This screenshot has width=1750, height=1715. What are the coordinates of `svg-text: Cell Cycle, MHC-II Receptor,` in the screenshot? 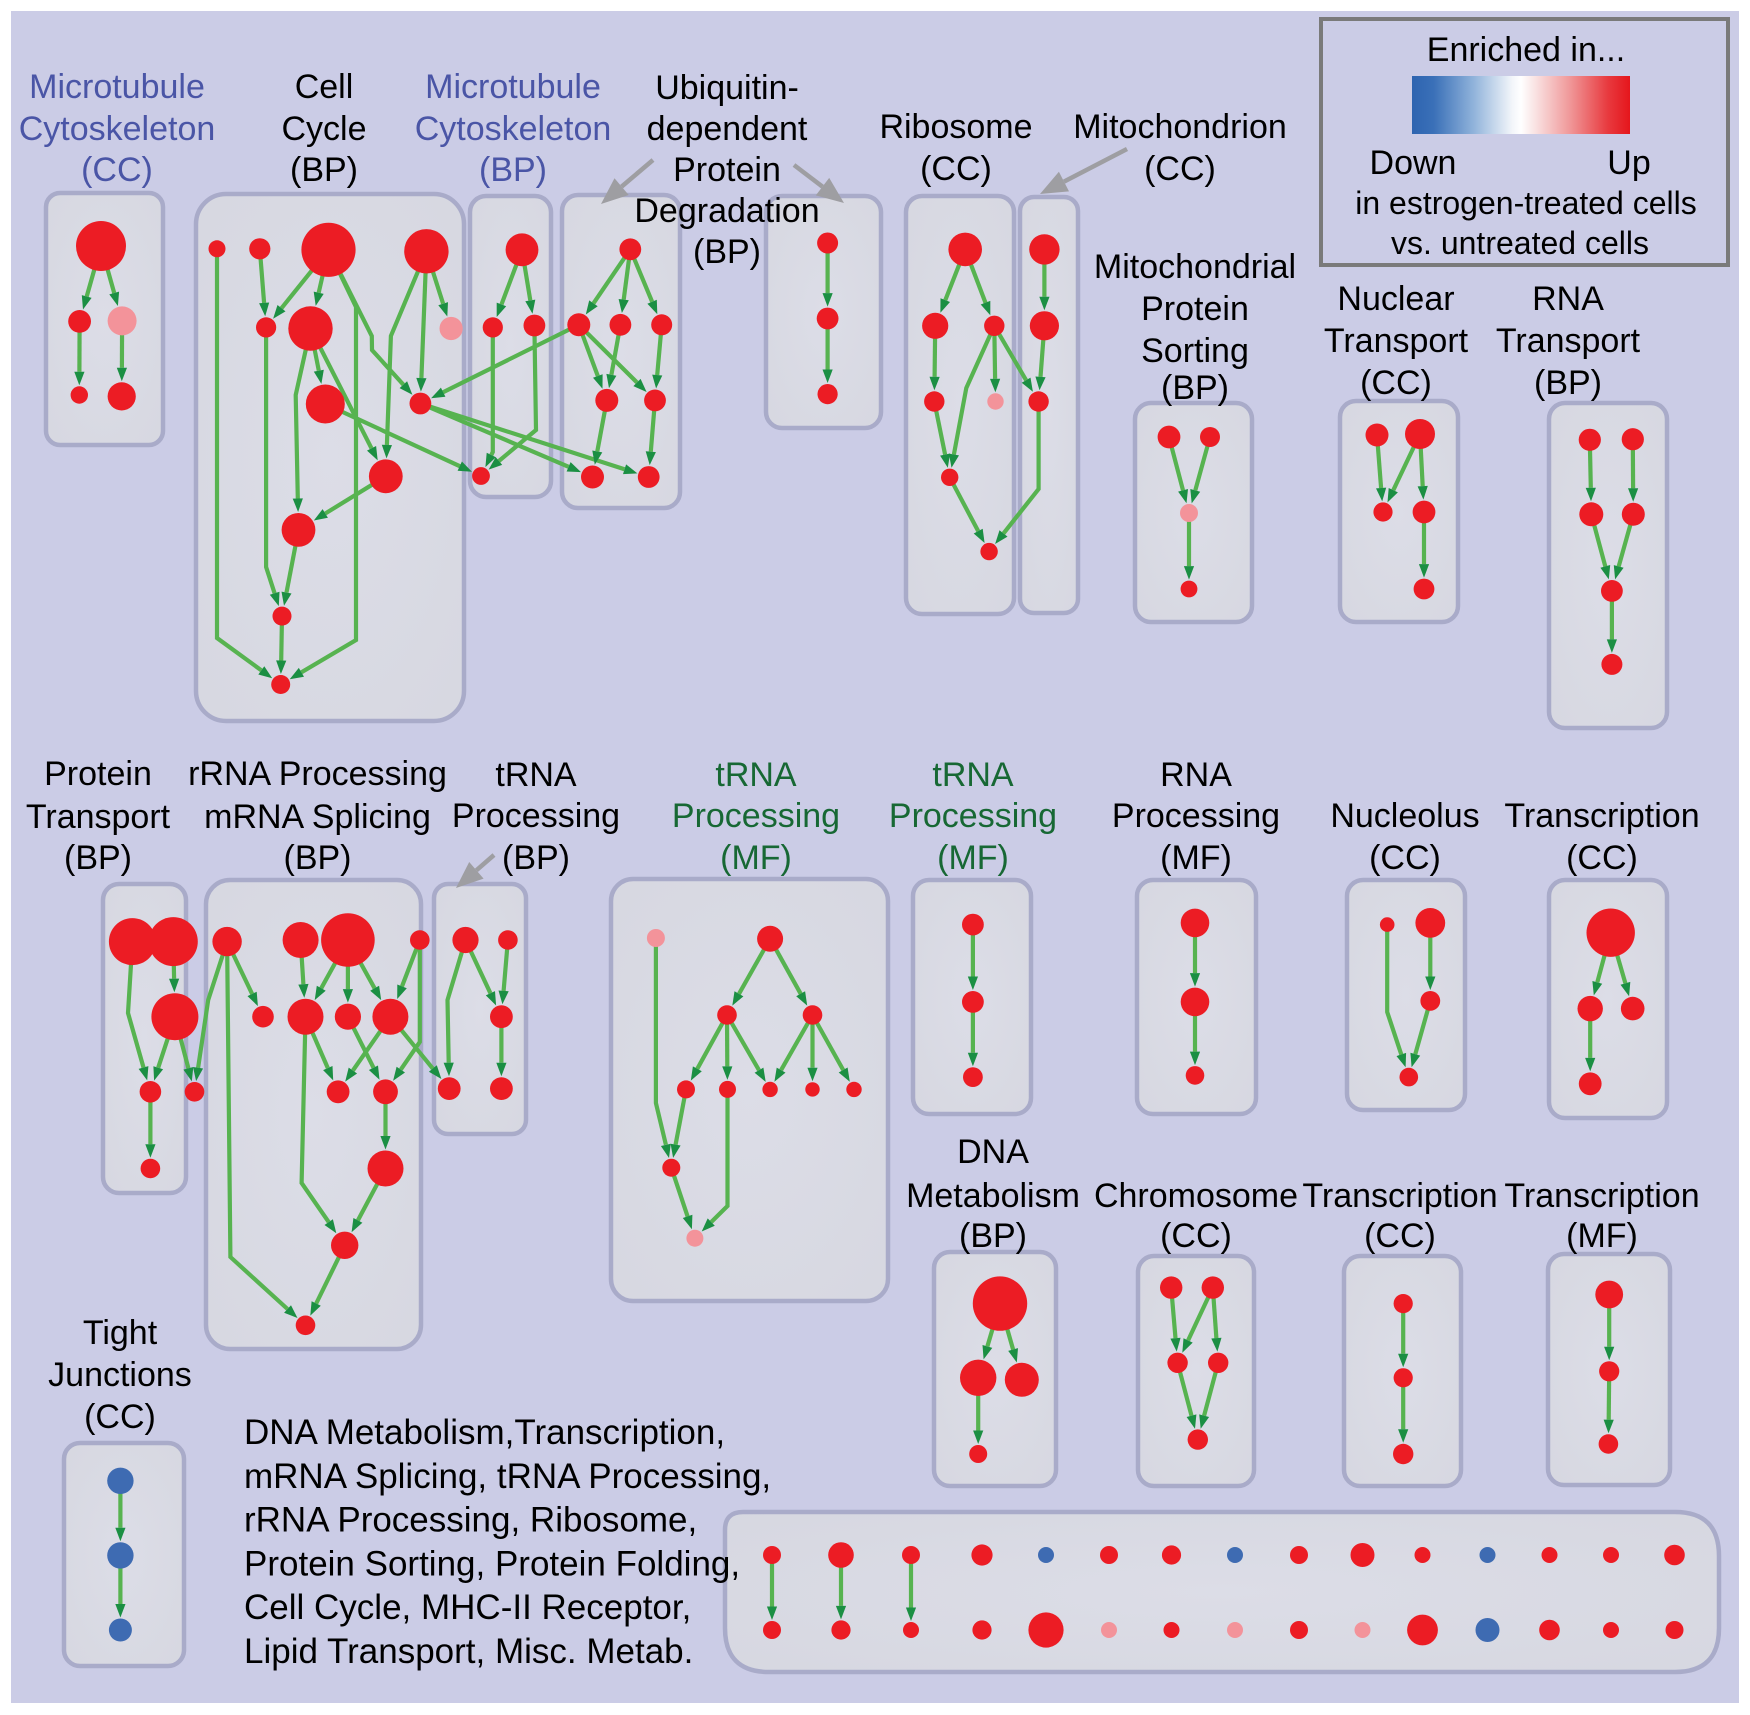 It's located at (467, 1607).